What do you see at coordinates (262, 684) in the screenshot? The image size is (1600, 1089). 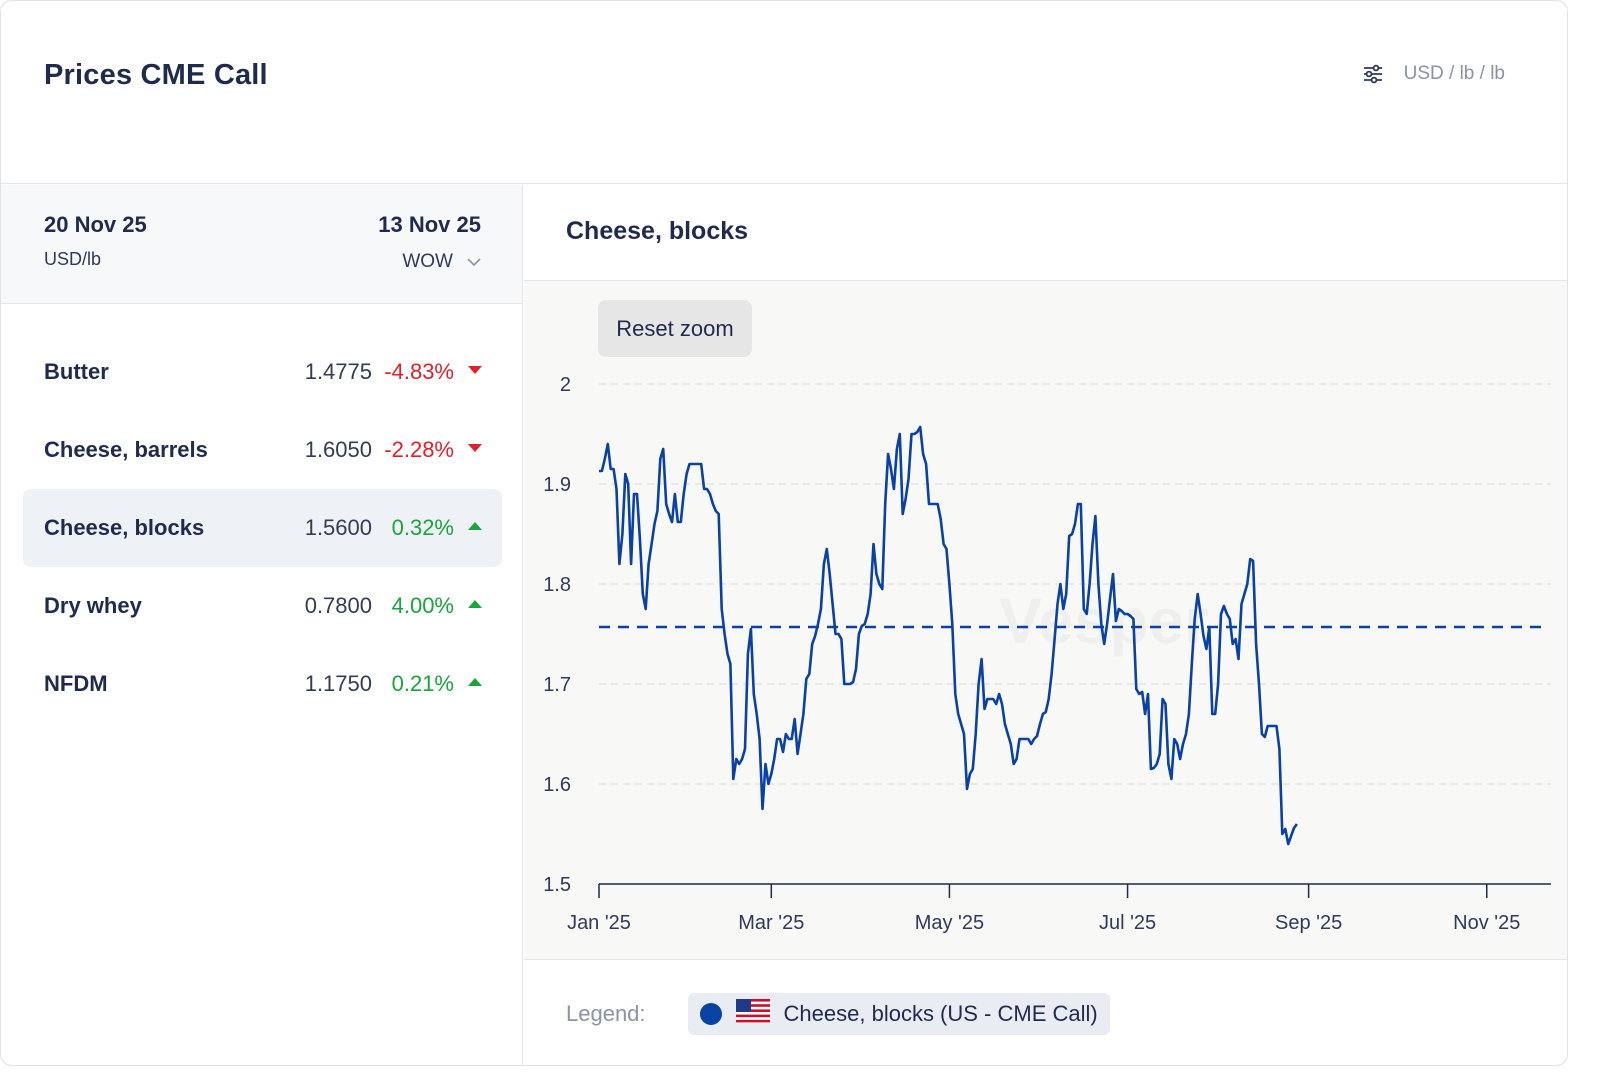 I see `product-row-nfdm: NFDM 1.1750 0.21%` at bounding box center [262, 684].